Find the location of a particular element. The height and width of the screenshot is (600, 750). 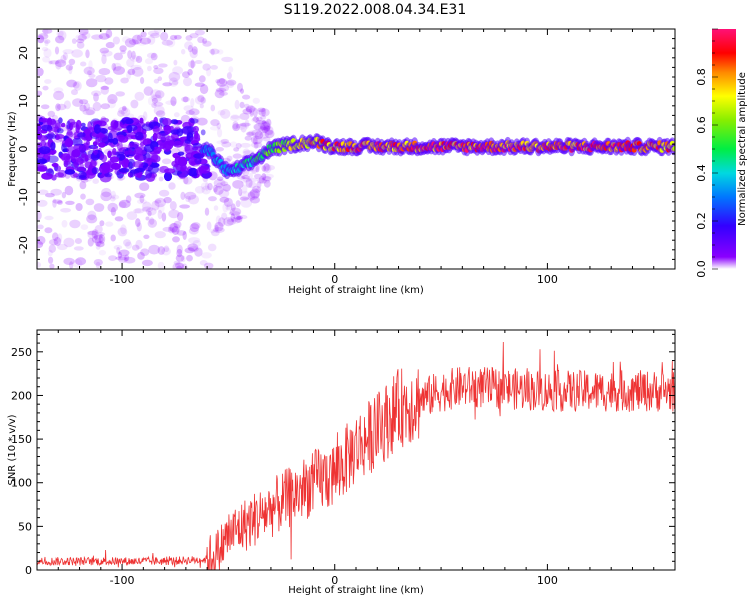

snr-y-tick-label: 150 is located at coordinates (21, 439).